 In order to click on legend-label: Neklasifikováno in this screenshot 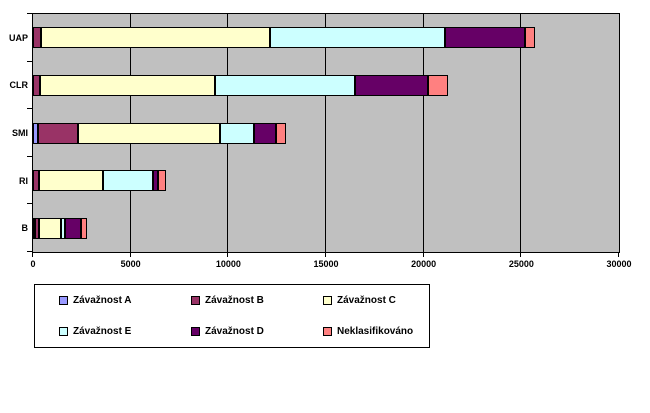, I will do `click(375, 331)`.